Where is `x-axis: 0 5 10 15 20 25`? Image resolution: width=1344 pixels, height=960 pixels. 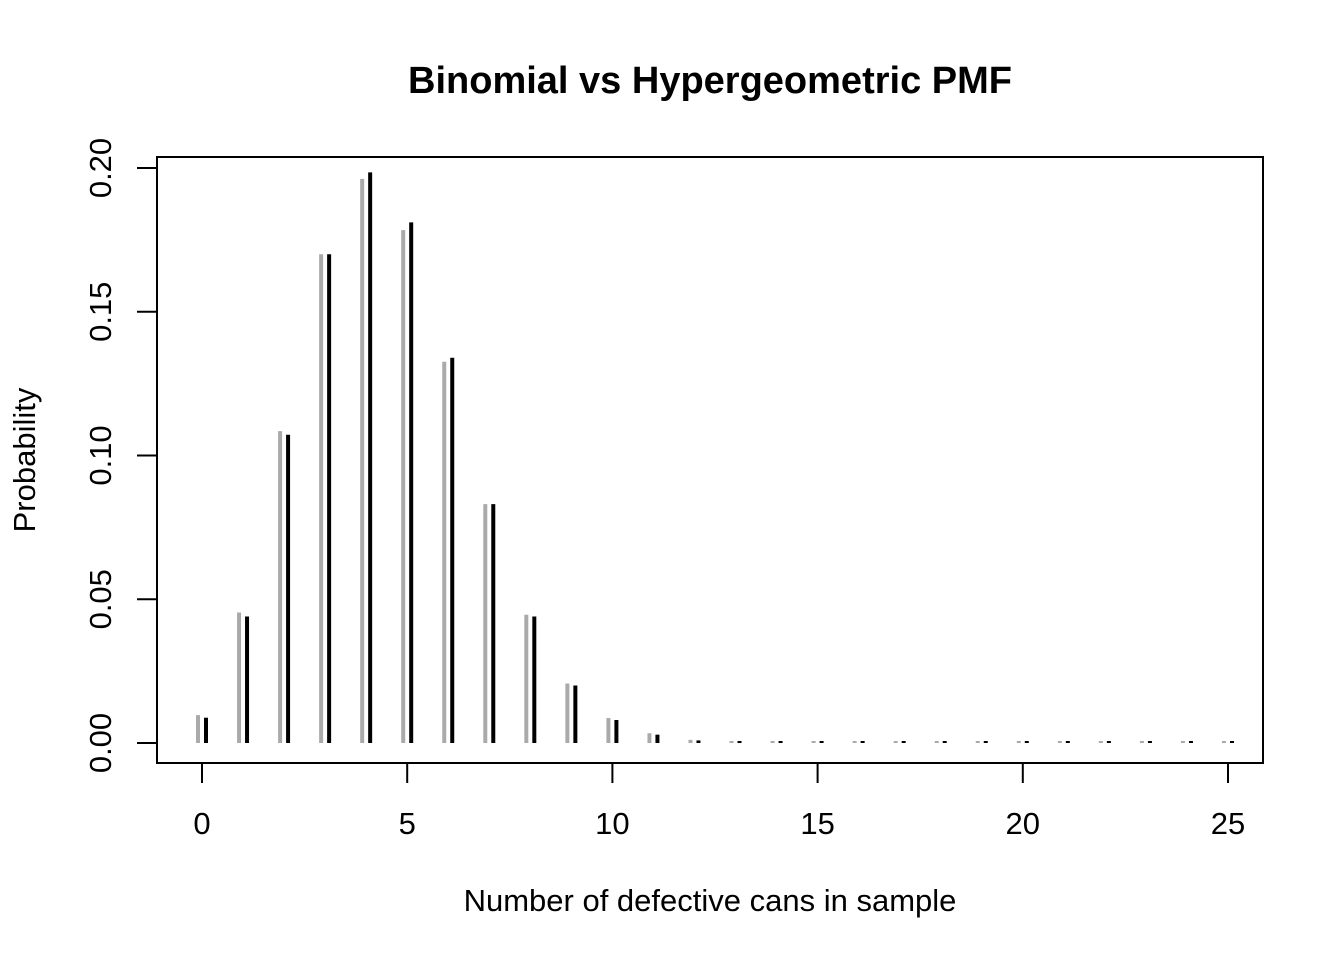
x-axis: 0 5 10 15 20 25 is located at coordinates (719, 801).